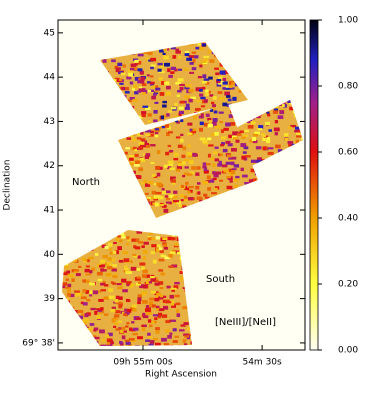  Describe the element at coordinates (8, 185) in the screenshot. I see `y-axis-title: Declination` at that location.